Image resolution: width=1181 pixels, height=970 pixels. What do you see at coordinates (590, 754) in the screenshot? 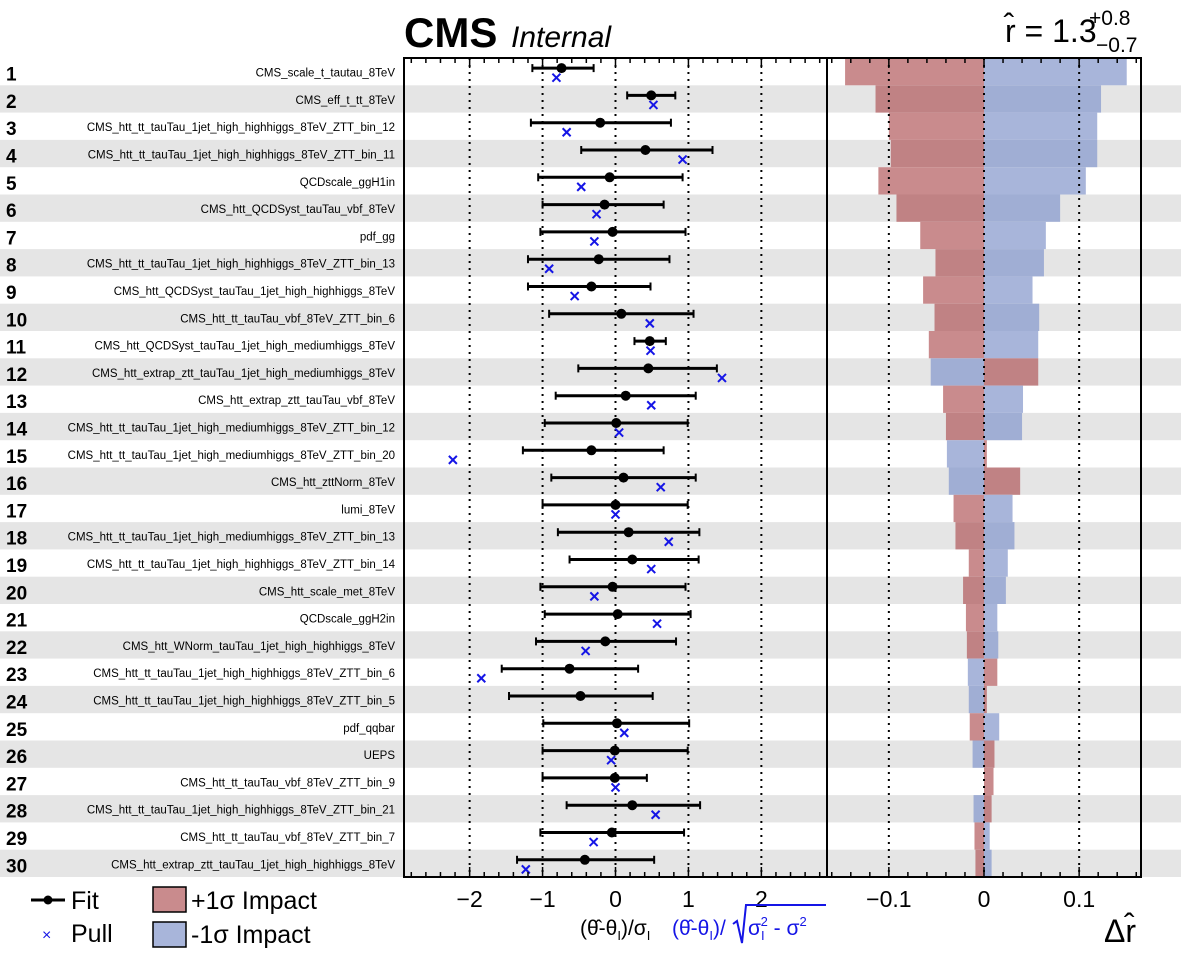
I see `row-stripe` at bounding box center [590, 754].